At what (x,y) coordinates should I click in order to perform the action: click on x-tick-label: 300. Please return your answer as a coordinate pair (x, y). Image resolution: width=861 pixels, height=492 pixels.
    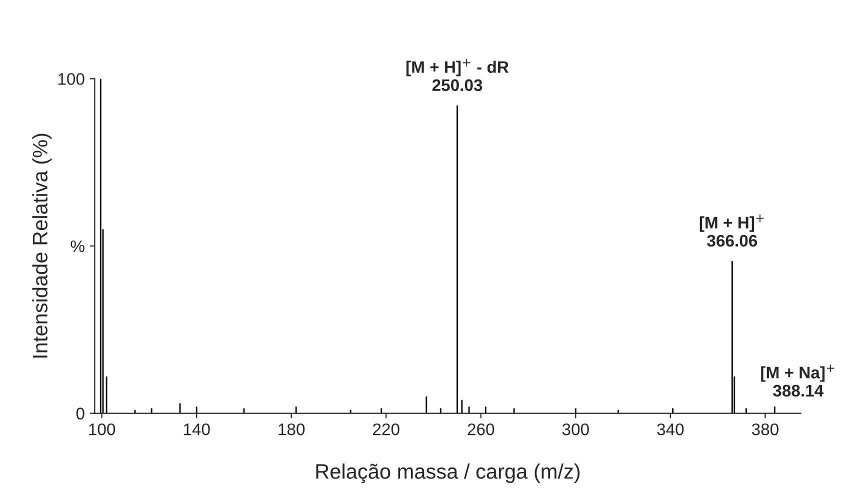
    Looking at the image, I should click on (575, 429).